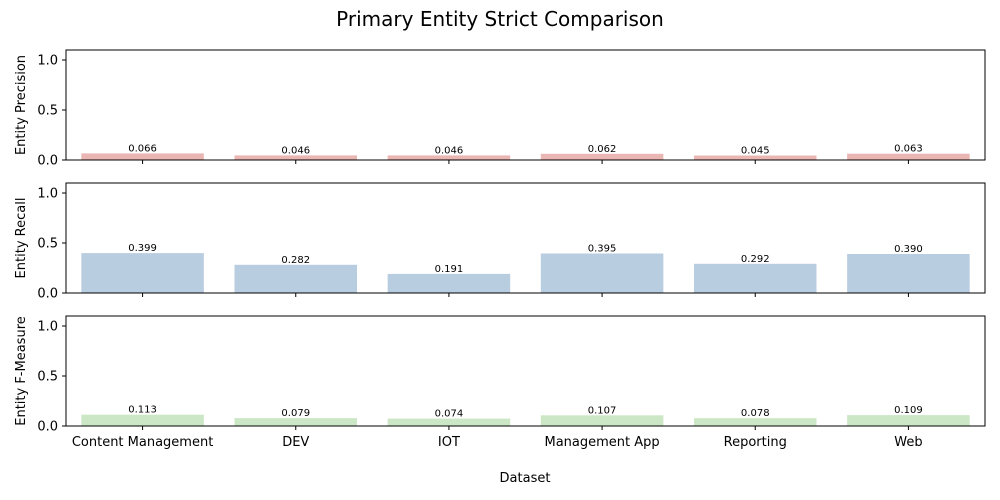  Describe the element at coordinates (142, 410) in the screenshot. I see `data-label: 0.113` at that location.